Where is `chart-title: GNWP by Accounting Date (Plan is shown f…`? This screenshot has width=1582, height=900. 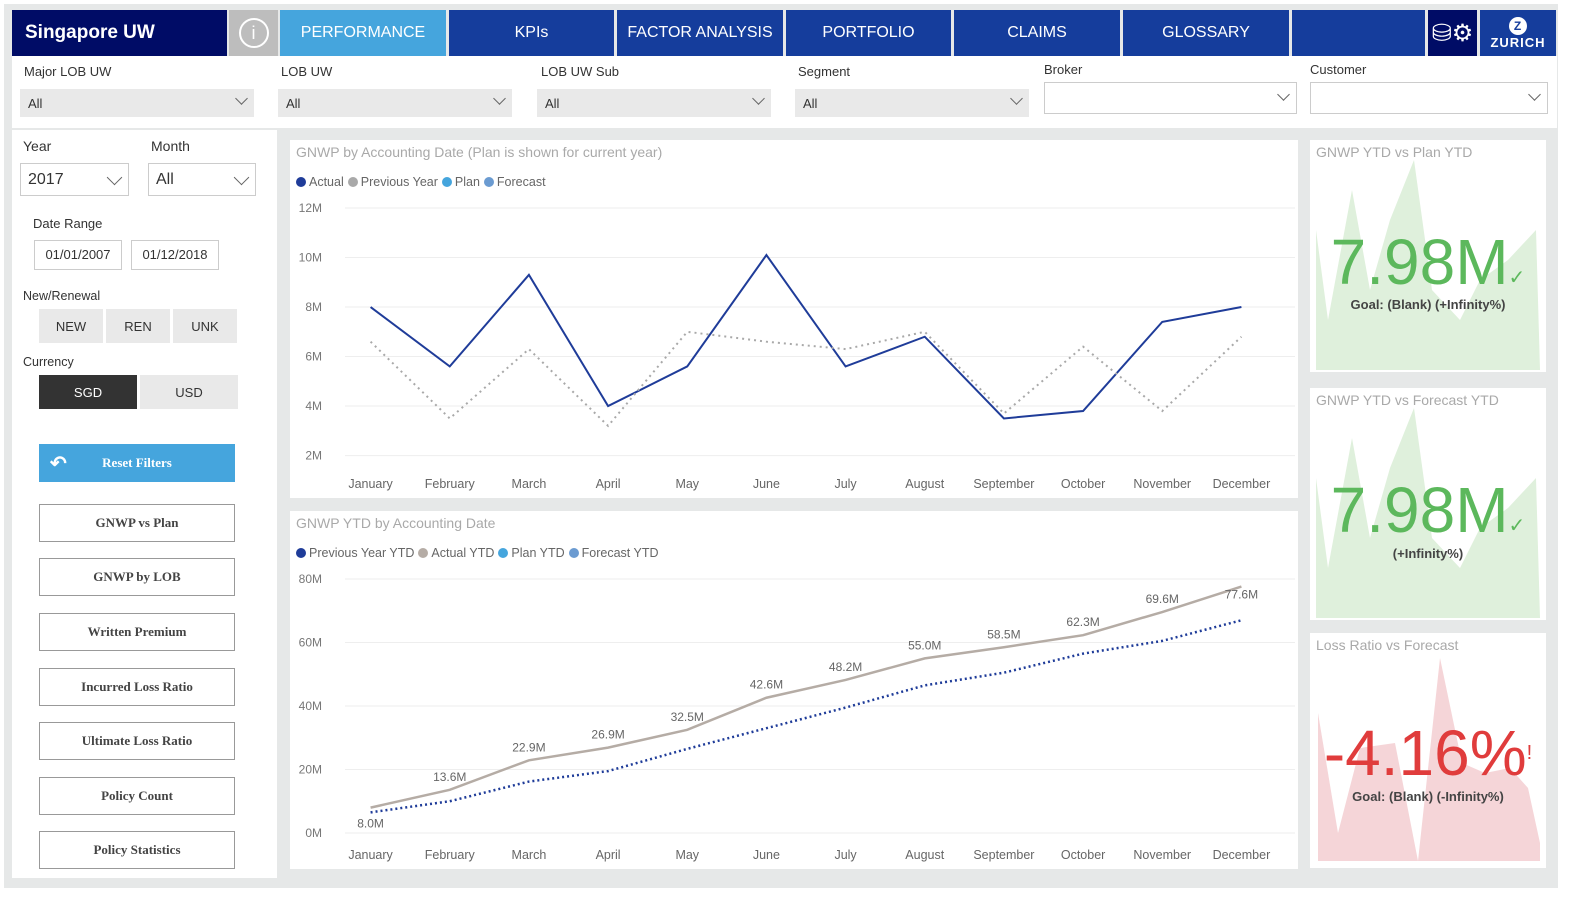 chart-title: GNWP by Accounting Date (Plan is shown f… is located at coordinates (479, 152).